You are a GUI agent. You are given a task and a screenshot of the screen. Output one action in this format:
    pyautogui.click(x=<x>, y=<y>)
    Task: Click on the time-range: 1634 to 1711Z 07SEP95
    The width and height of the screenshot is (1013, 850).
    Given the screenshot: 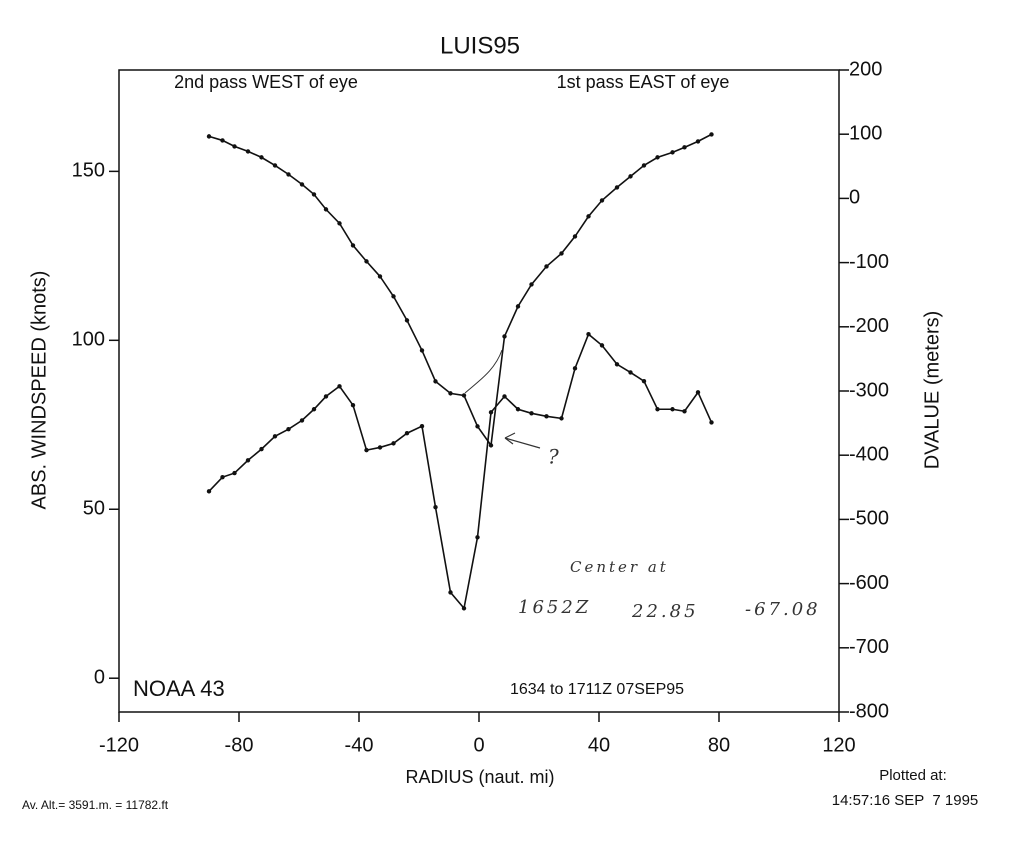 What is the action you would take?
    pyautogui.click(x=597, y=689)
    